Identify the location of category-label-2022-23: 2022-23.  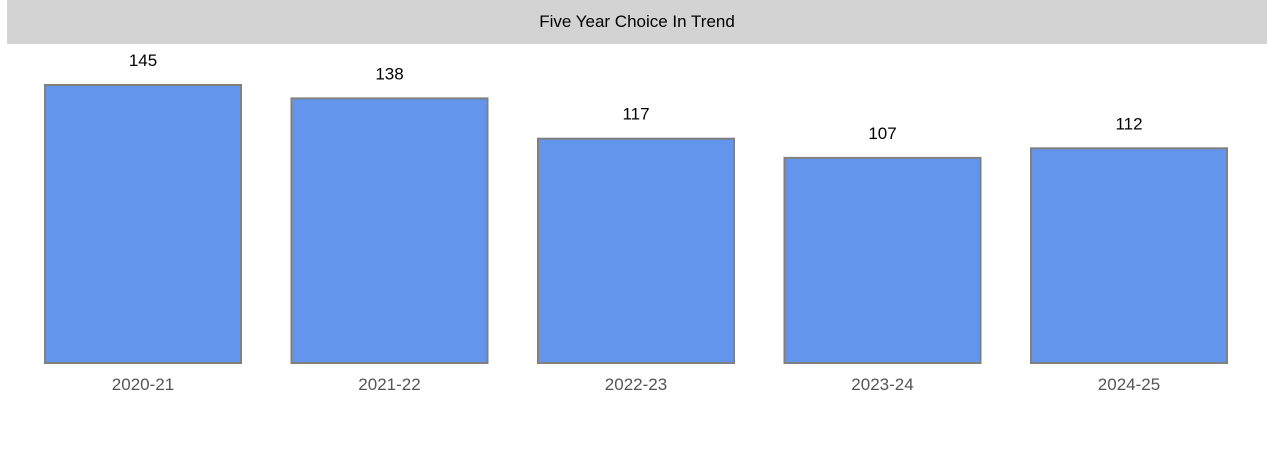
(636, 384).